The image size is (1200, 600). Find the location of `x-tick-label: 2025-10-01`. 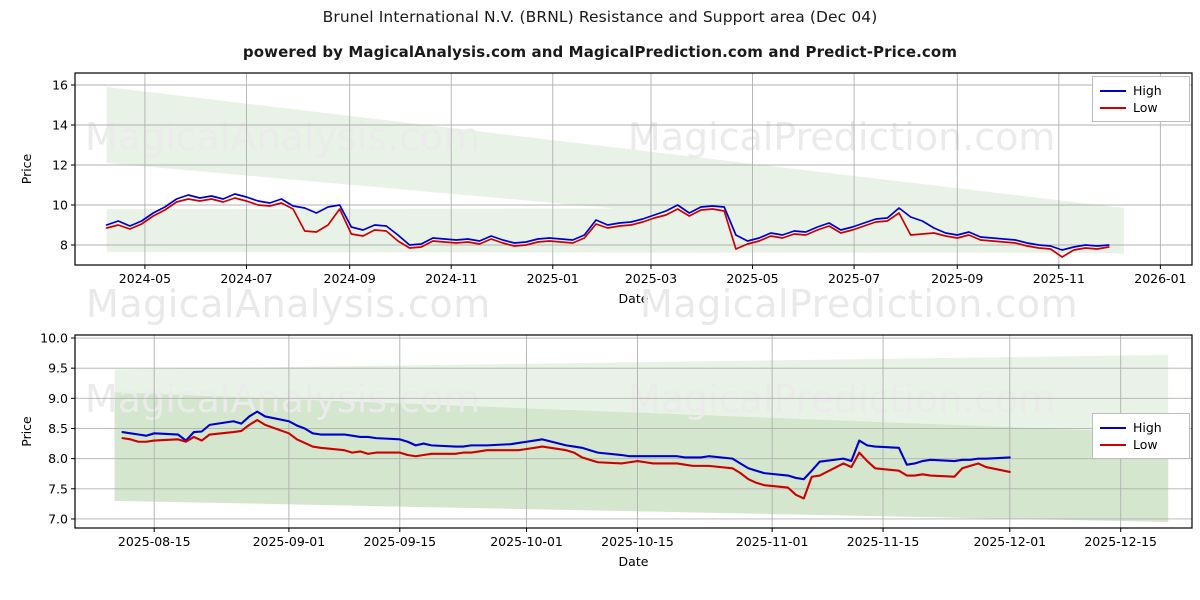

x-tick-label: 2025-10-01 is located at coordinates (526, 541).